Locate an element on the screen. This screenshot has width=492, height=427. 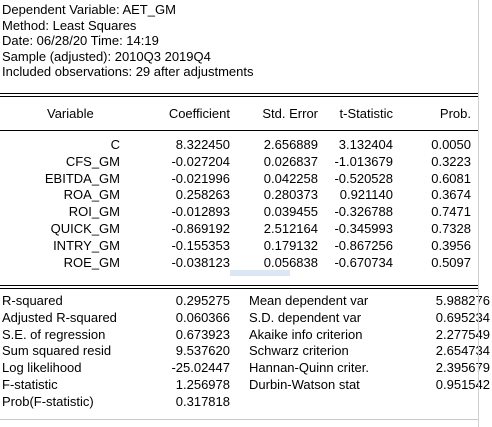
coefficient-cell: -0.869192 is located at coordinates (200, 228).